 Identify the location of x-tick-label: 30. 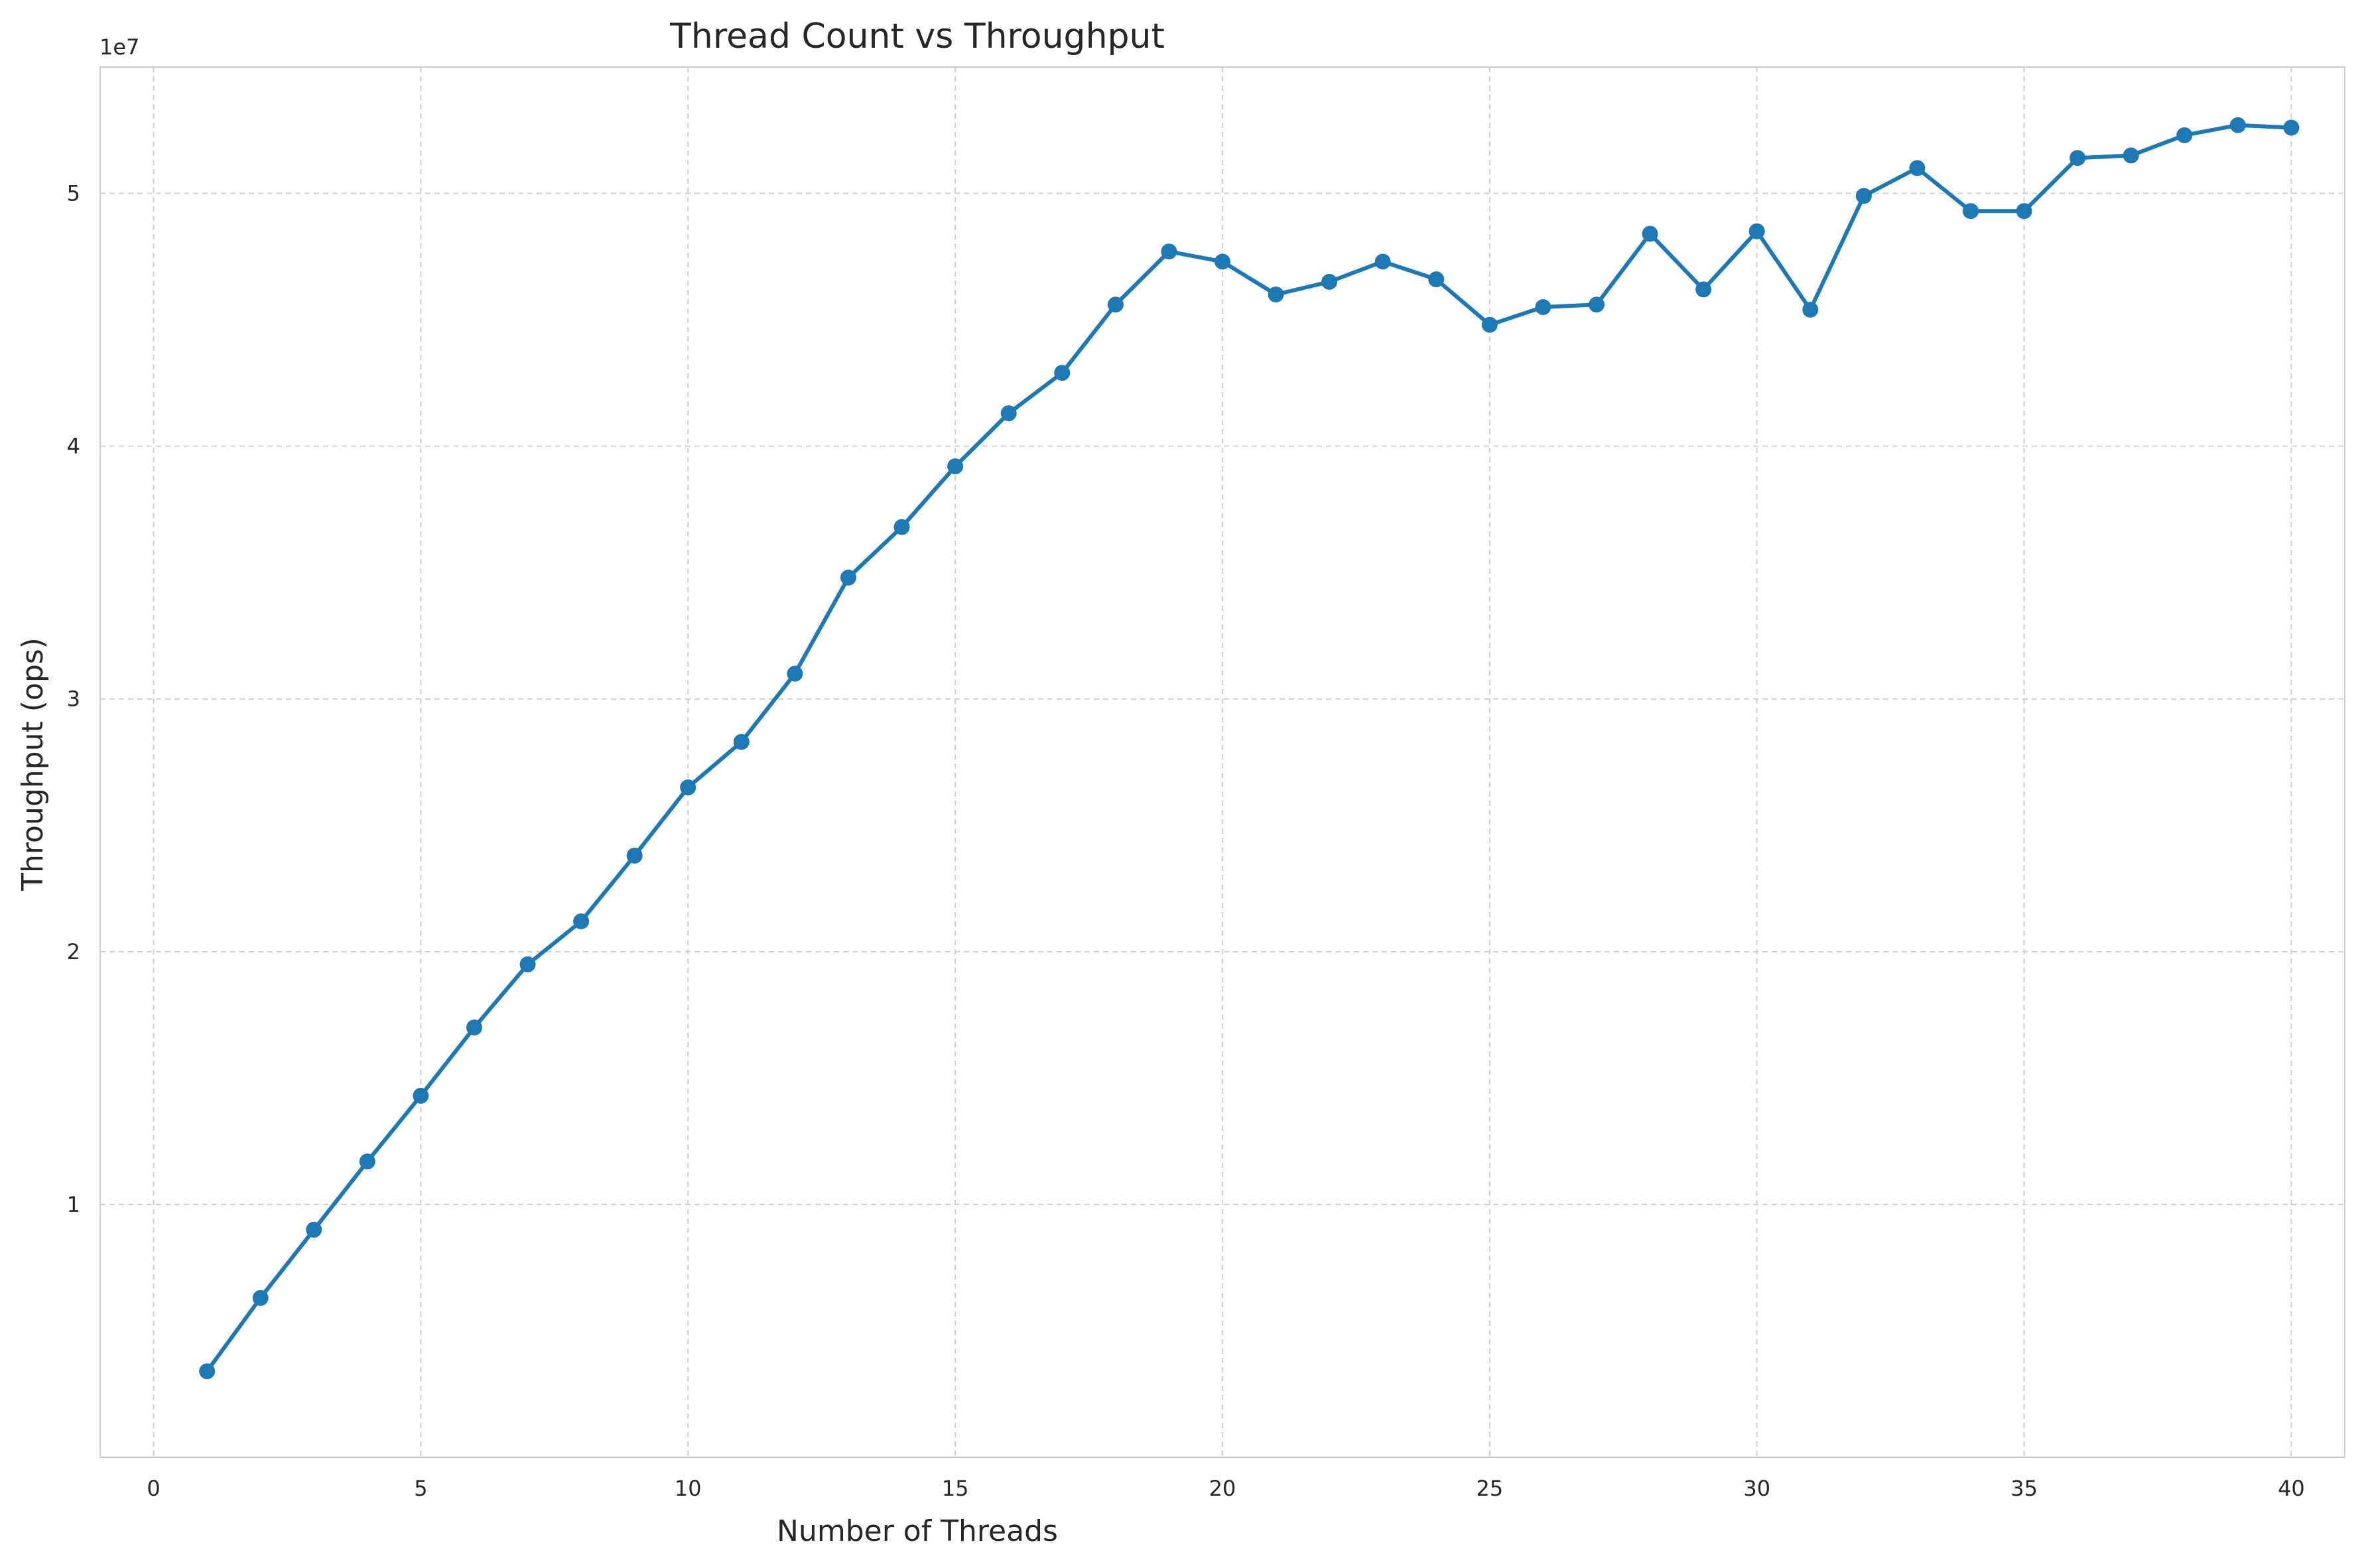
(1756, 1488).